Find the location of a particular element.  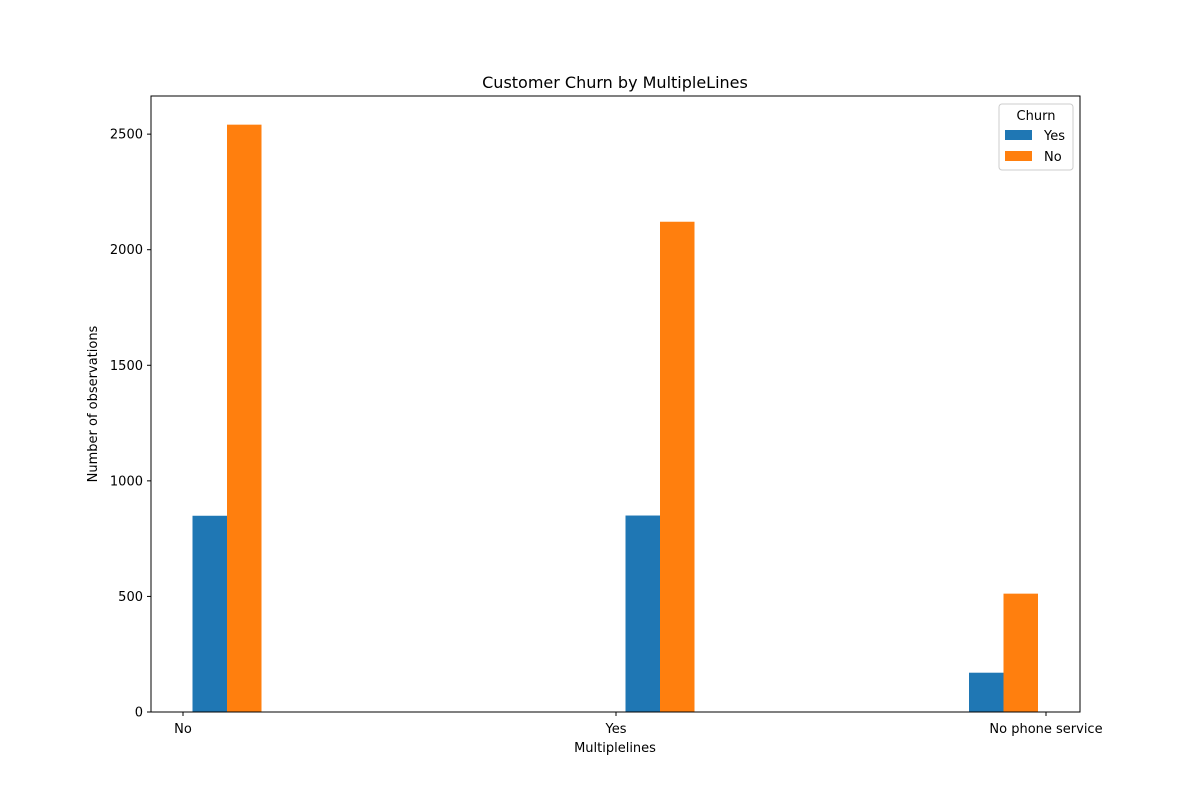

x-axis-label: Multiplelines is located at coordinates (615, 748).